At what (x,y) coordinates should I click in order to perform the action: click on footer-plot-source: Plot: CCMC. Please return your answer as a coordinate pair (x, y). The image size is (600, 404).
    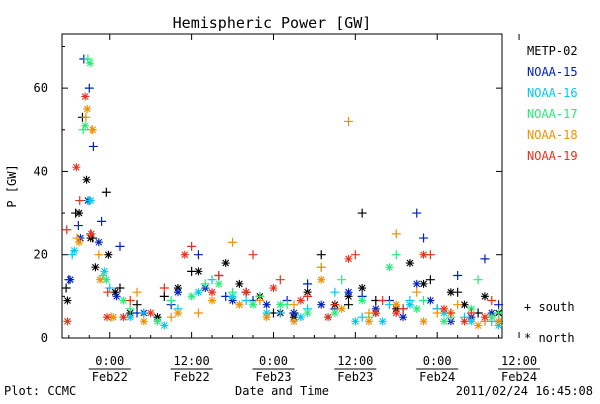
    Looking at the image, I should click on (40, 391).